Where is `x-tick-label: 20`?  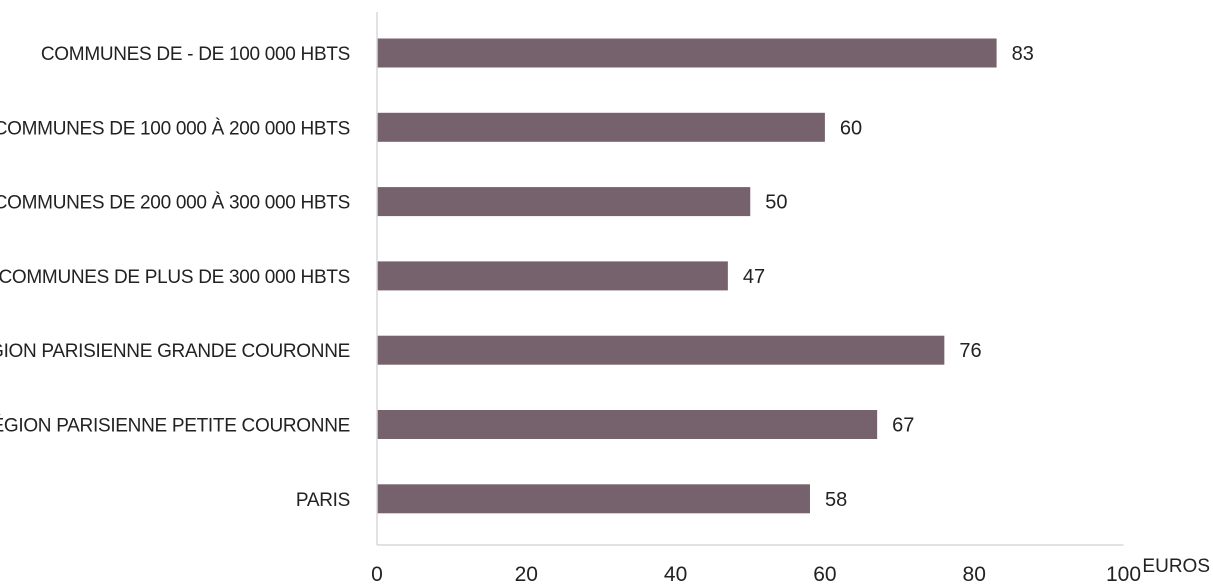
x-tick-label: 20 is located at coordinates (526, 574).